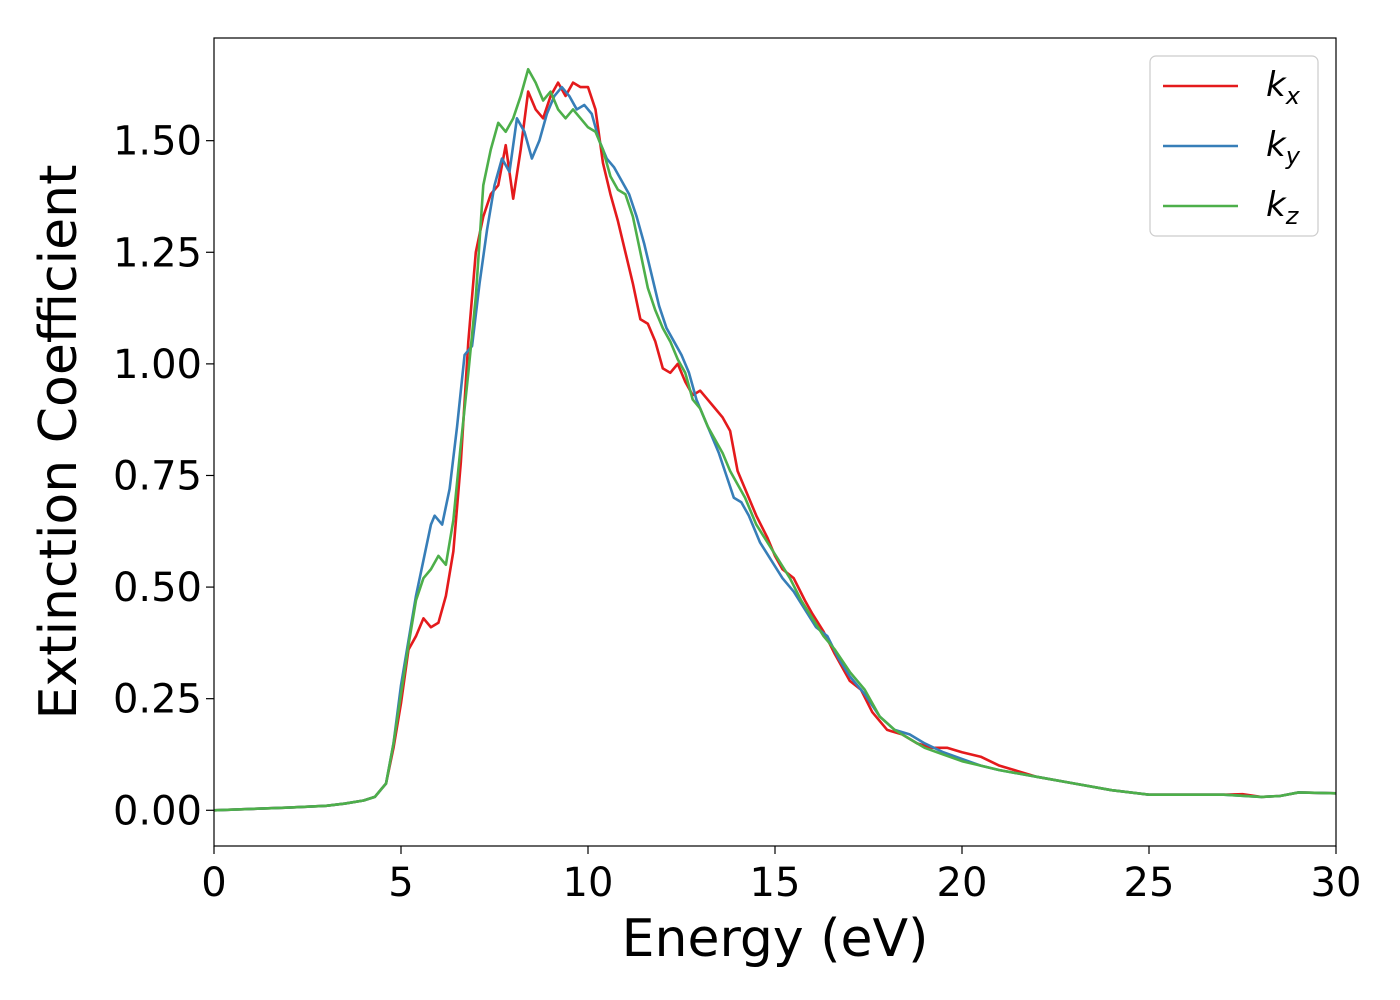  I want to click on x-tick-label: 30, so click(1336, 883).